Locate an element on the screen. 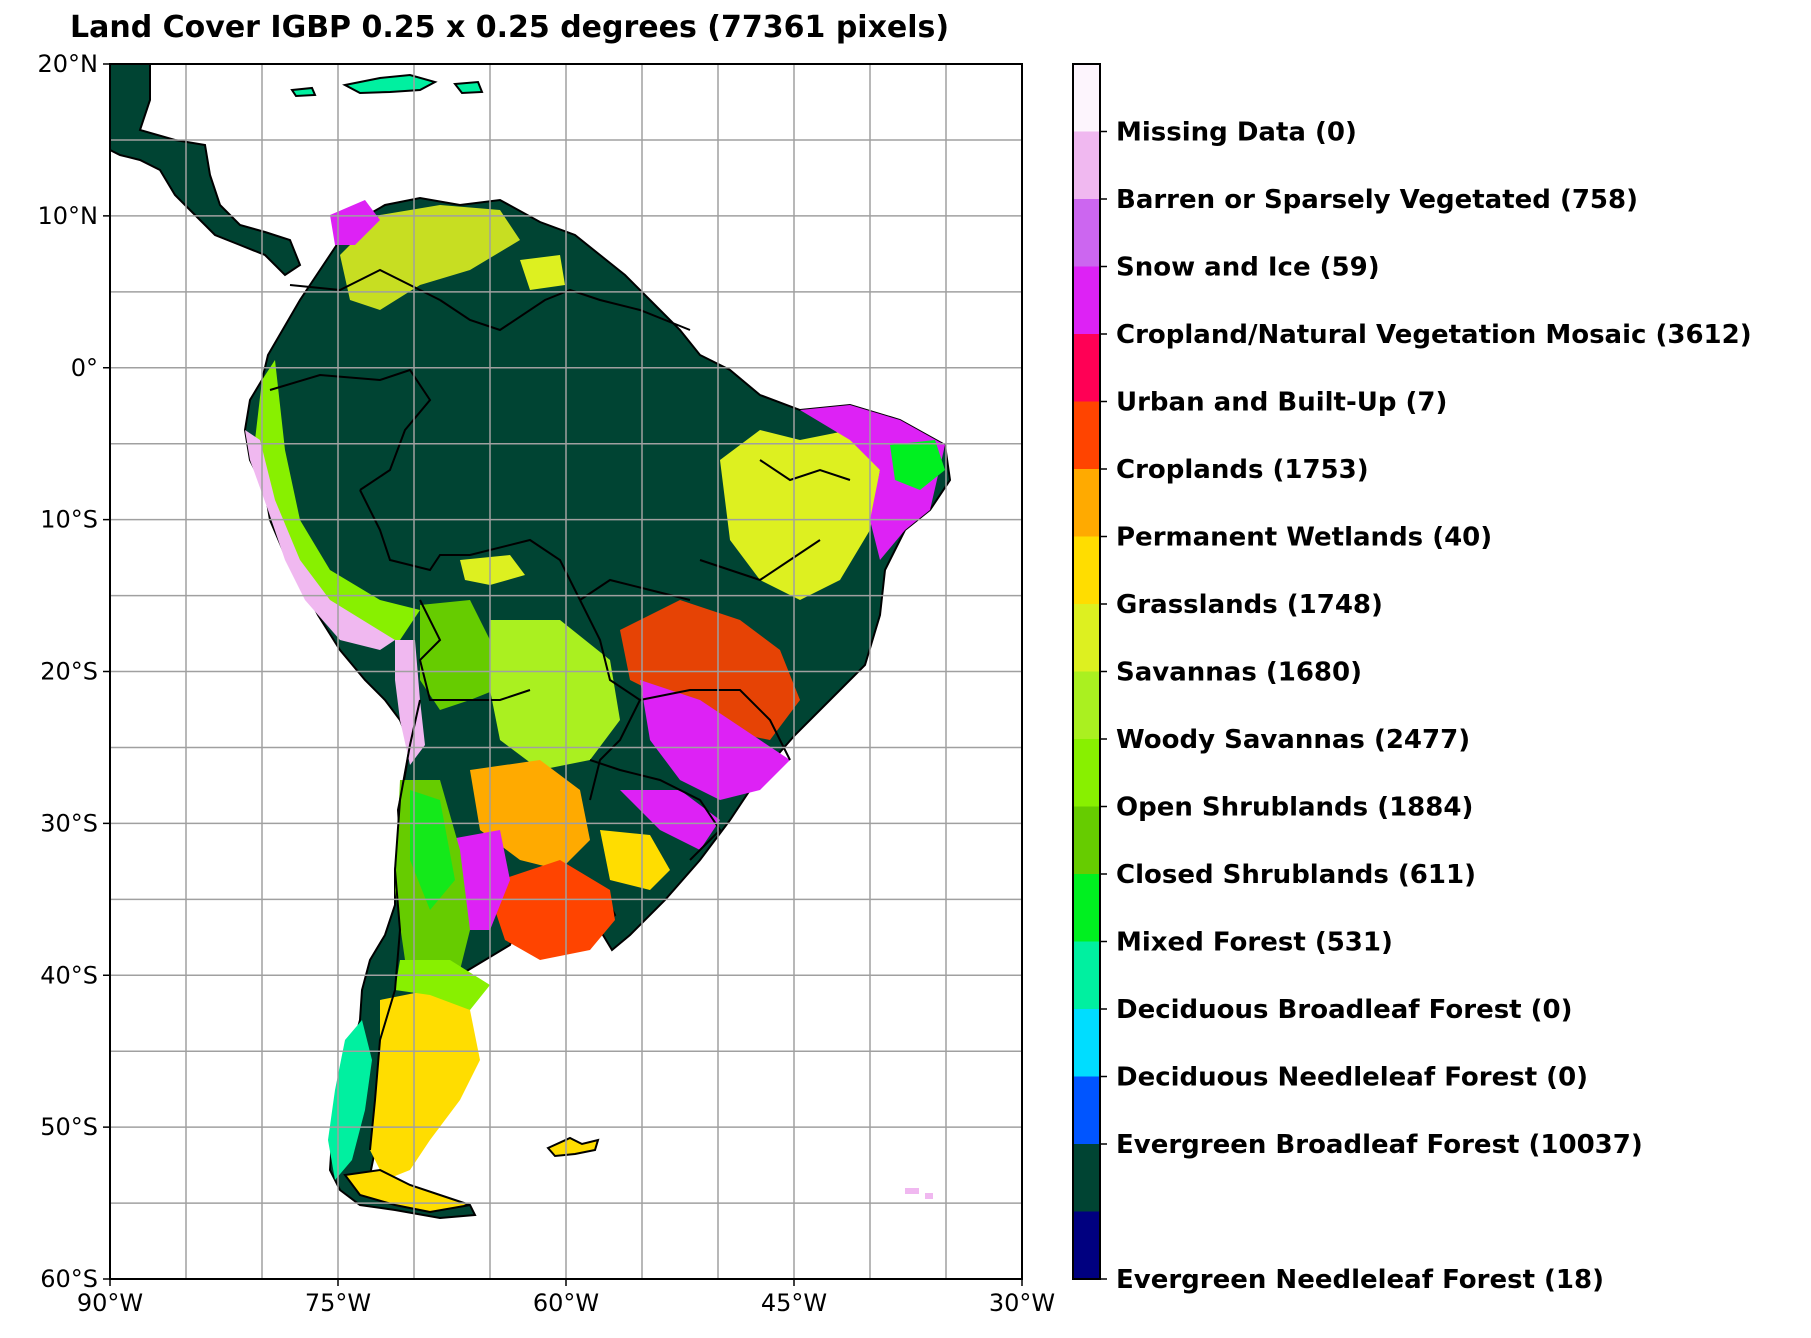 The height and width of the screenshot is (1338, 1811). region-peru-missing is located at coordinates (320, 540).